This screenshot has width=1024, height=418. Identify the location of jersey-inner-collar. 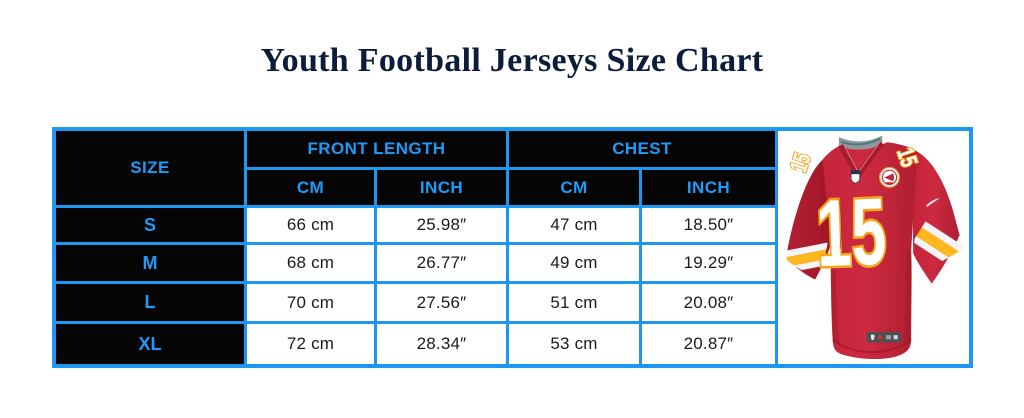
(860, 142).